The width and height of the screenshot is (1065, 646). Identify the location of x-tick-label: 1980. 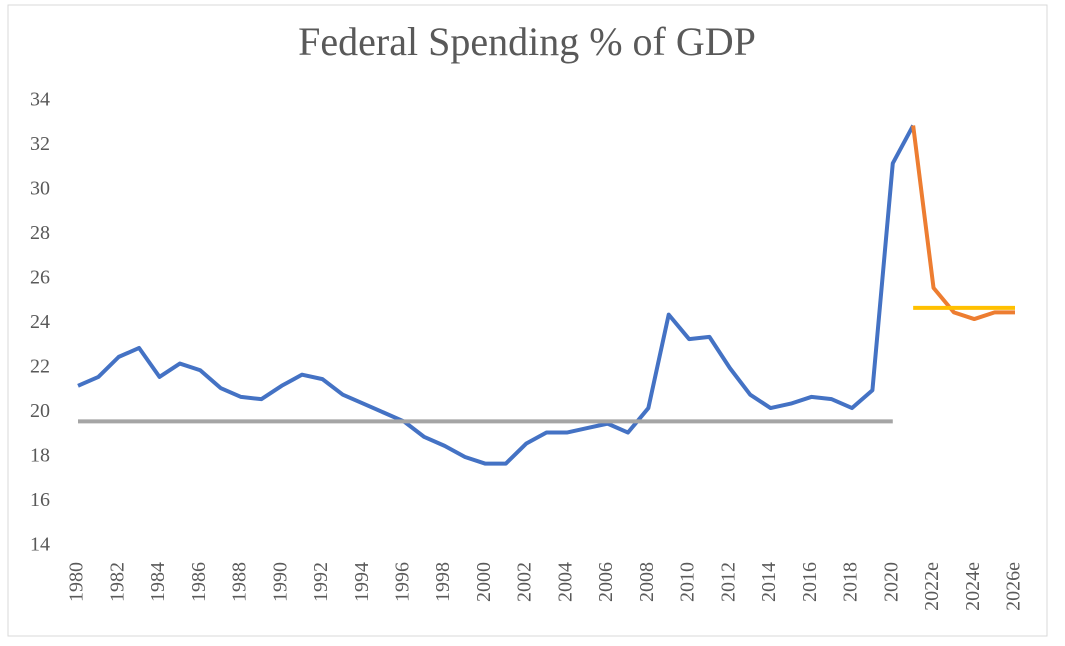
(77, 582).